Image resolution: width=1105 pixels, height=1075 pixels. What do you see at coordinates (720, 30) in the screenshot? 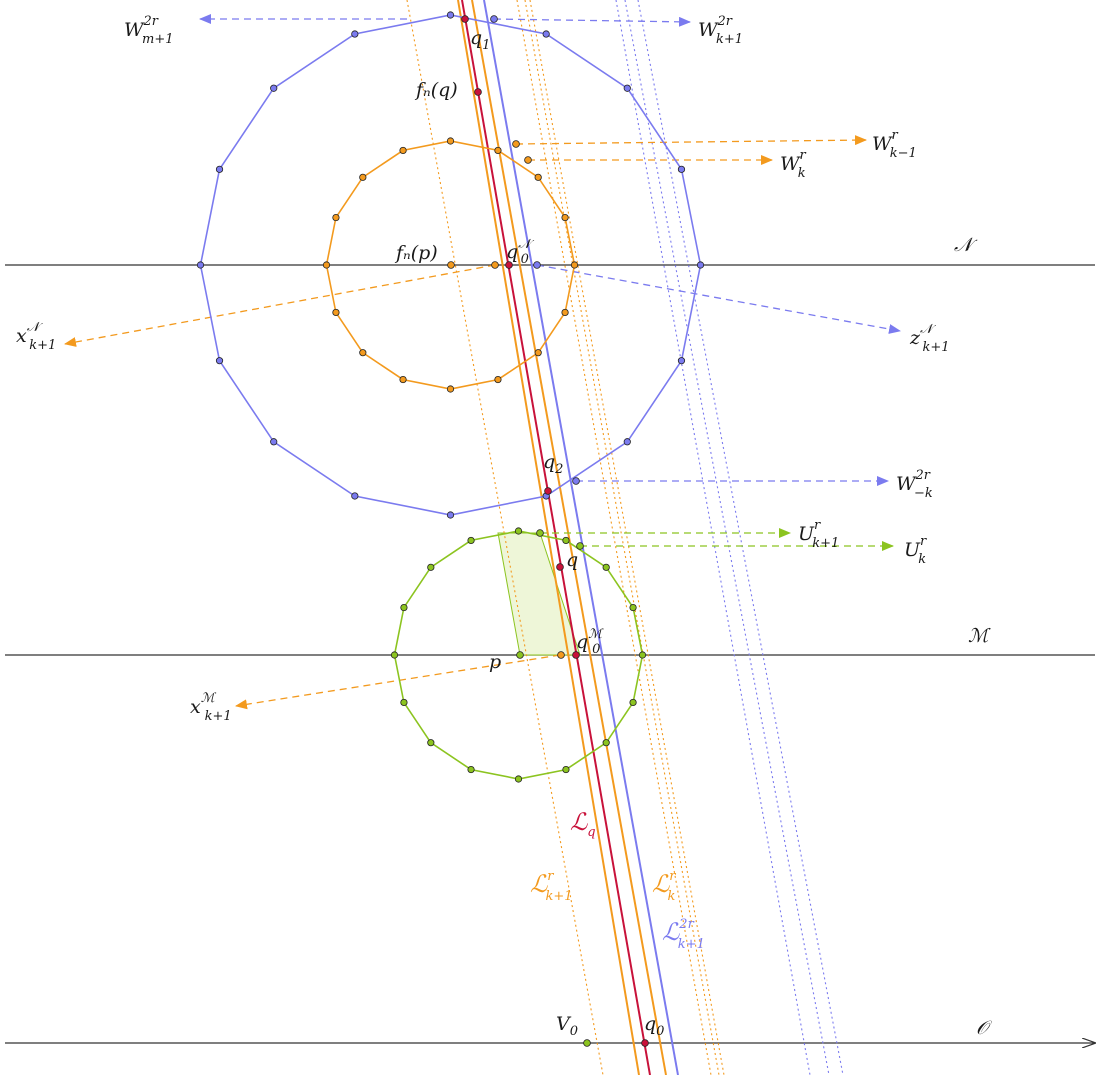
I see `label-W-k1: W2r k+1` at bounding box center [720, 30].